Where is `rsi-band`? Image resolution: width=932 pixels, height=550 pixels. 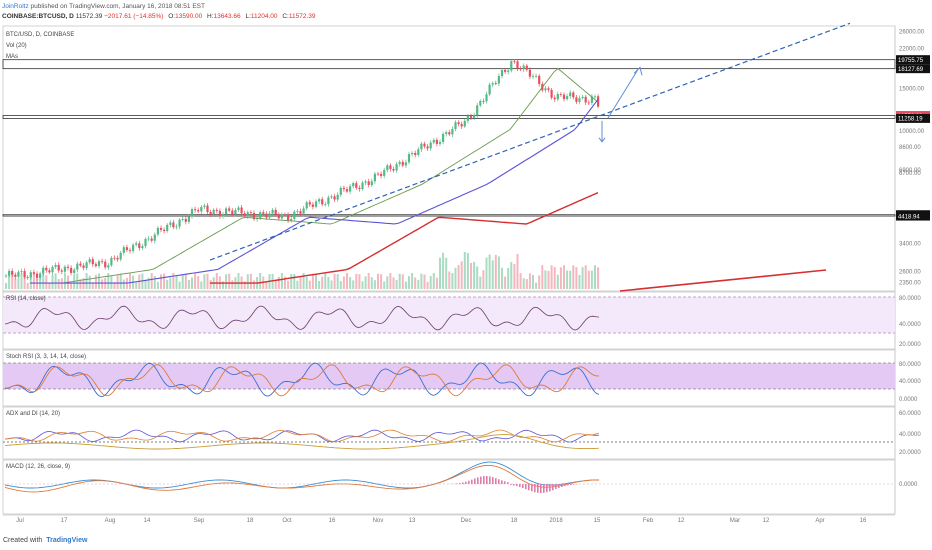 rsi-band is located at coordinates (449, 315).